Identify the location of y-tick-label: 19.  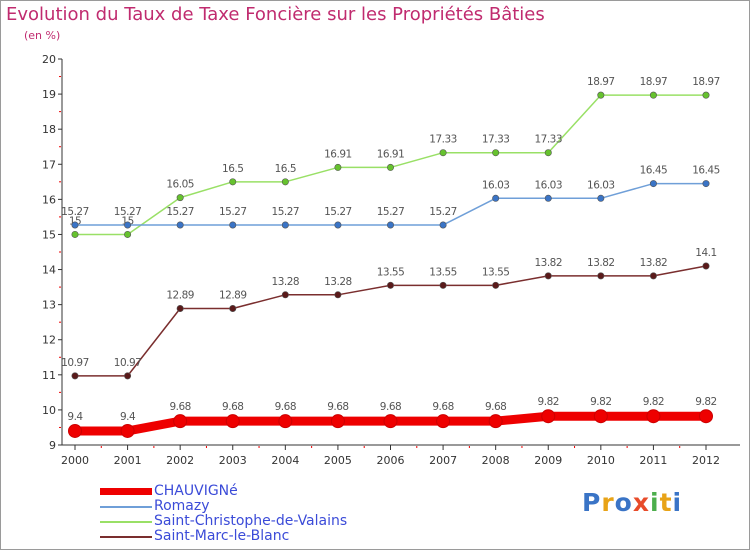
(49, 94).